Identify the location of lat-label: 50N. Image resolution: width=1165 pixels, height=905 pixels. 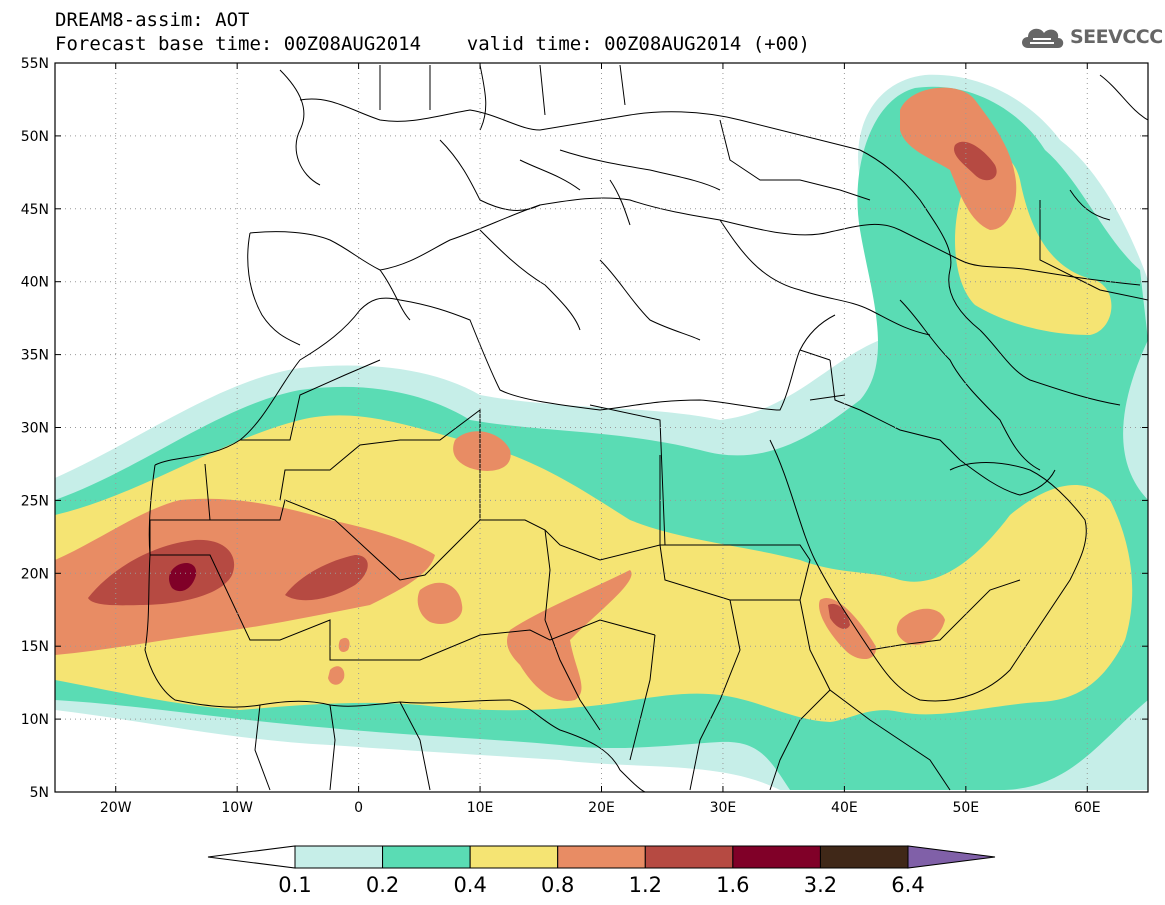
(35, 137).